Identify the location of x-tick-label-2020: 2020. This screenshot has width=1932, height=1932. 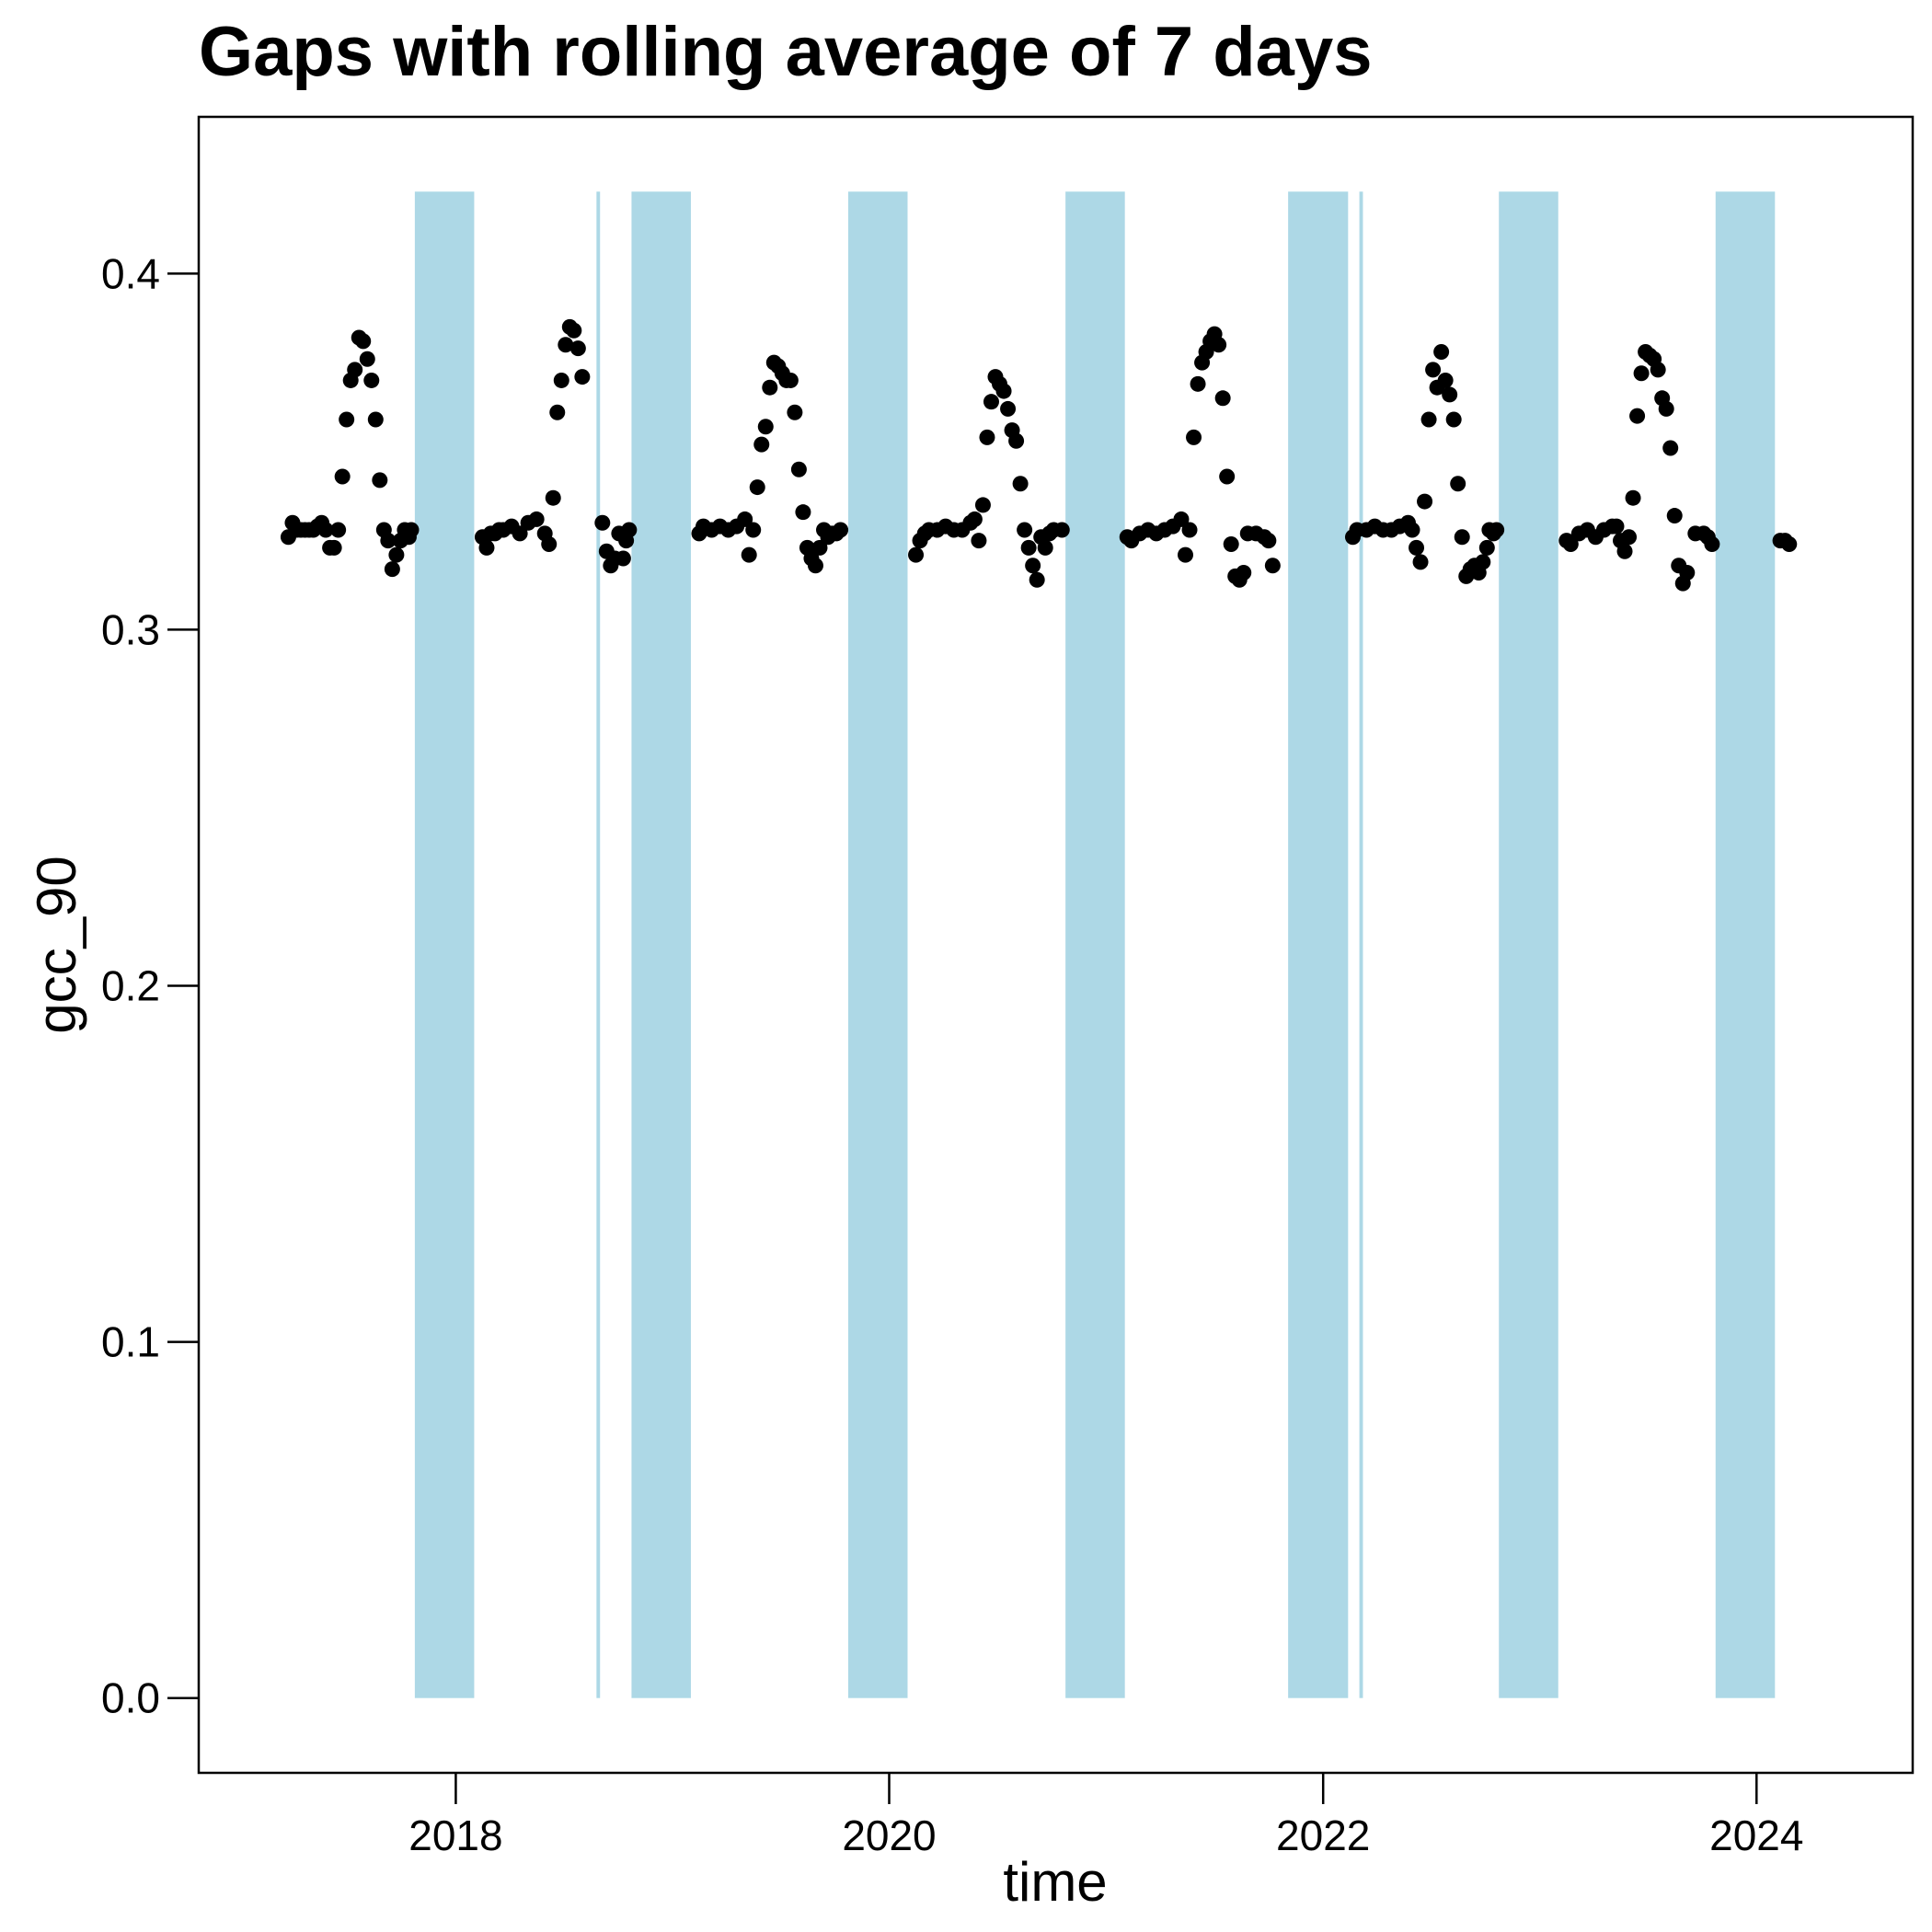
(889, 1835).